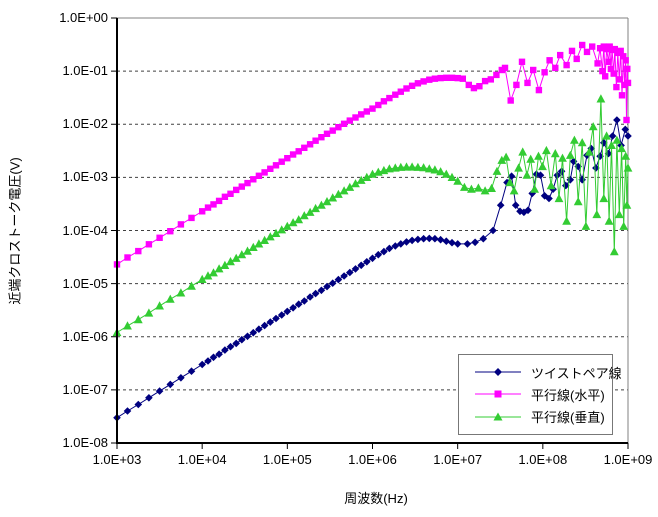 This screenshot has height=517, width=658. I want to click on y-tick-label: 1.0E-05, so click(85, 283).